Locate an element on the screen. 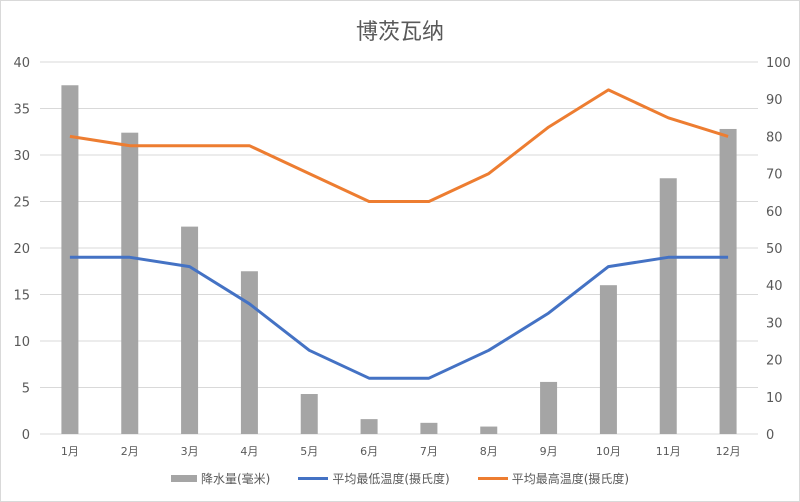  chart-title: 博茨瓦纳 is located at coordinates (399, 32).